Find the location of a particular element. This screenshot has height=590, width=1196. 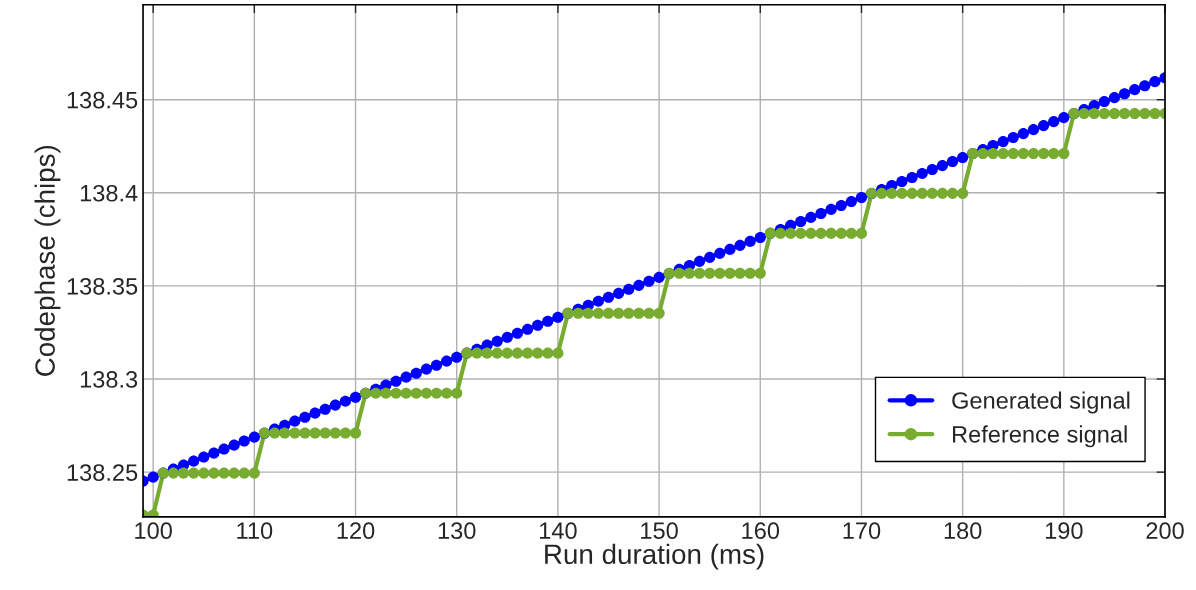

x-tick-label: 140 is located at coordinates (558, 531).